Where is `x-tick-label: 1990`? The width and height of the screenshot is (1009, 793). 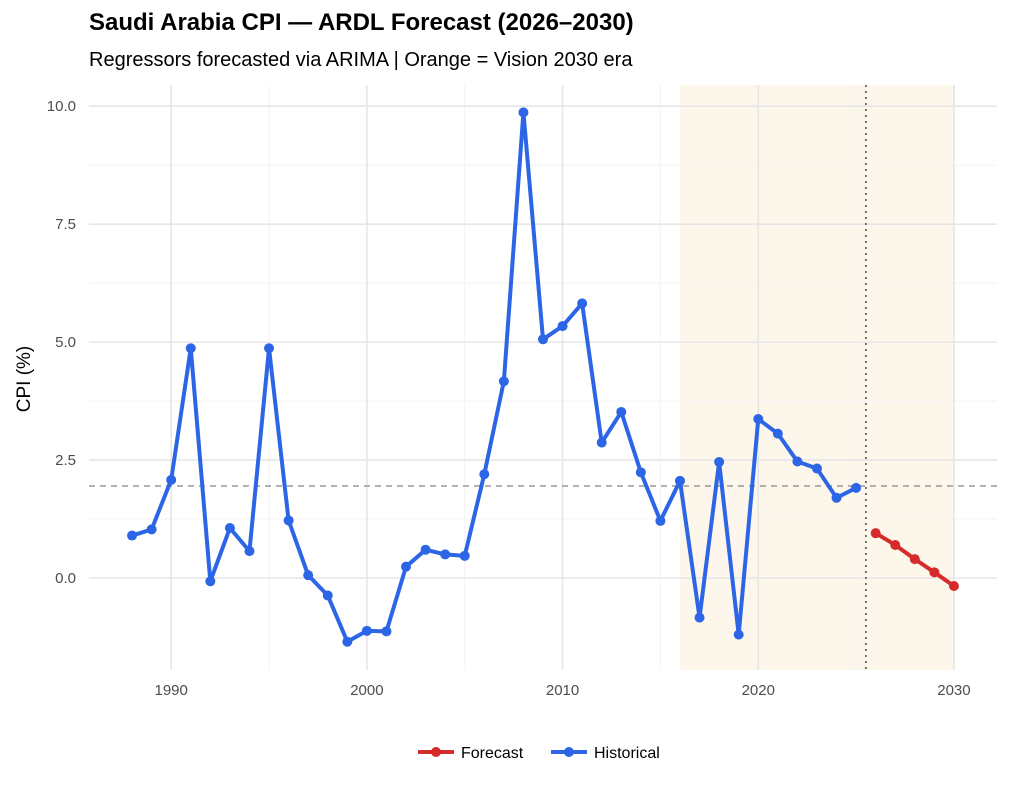
x-tick-label: 1990 is located at coordinates (171, 690).